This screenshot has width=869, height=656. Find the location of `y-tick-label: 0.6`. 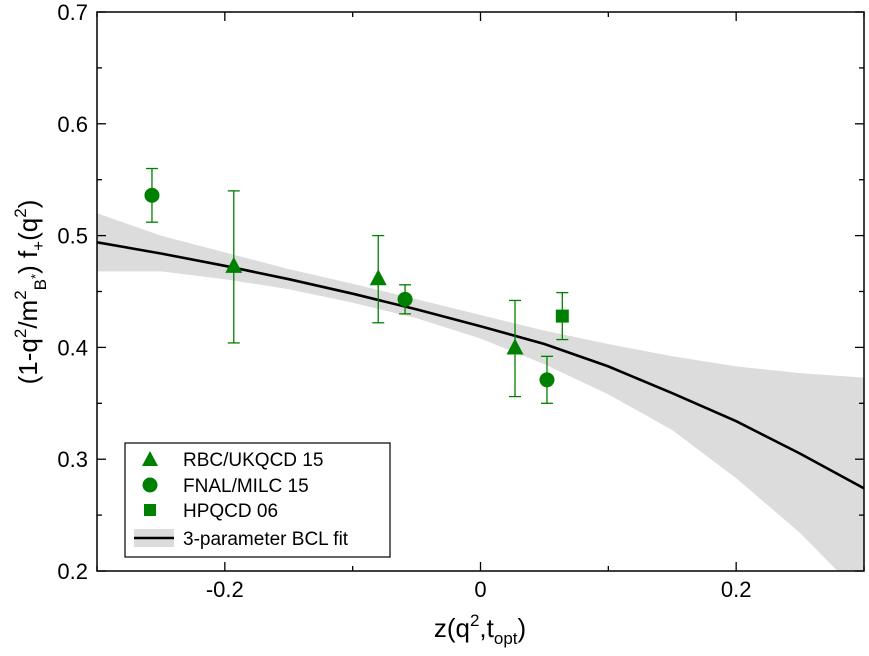

y-tick-label: 0.6 is located at coordinates (72, 124).